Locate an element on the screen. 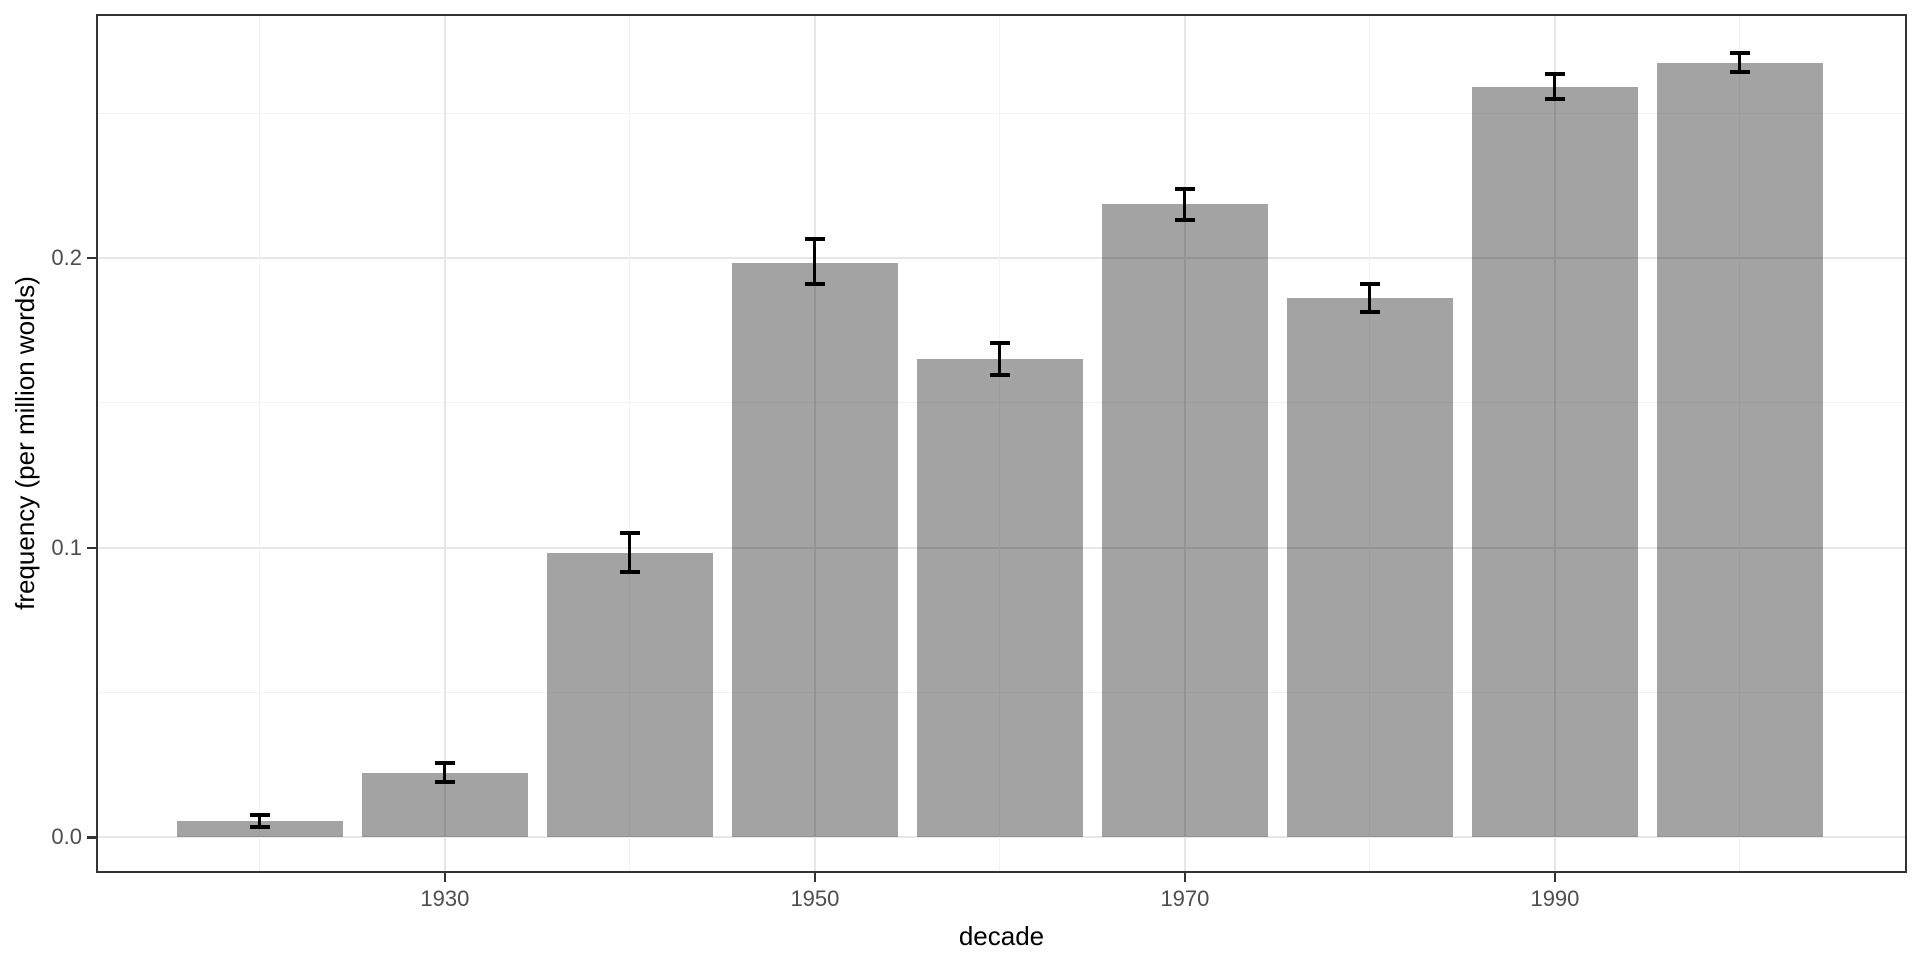  error-bar-cap-bottom-1930 is located at coordinates (444, 782).